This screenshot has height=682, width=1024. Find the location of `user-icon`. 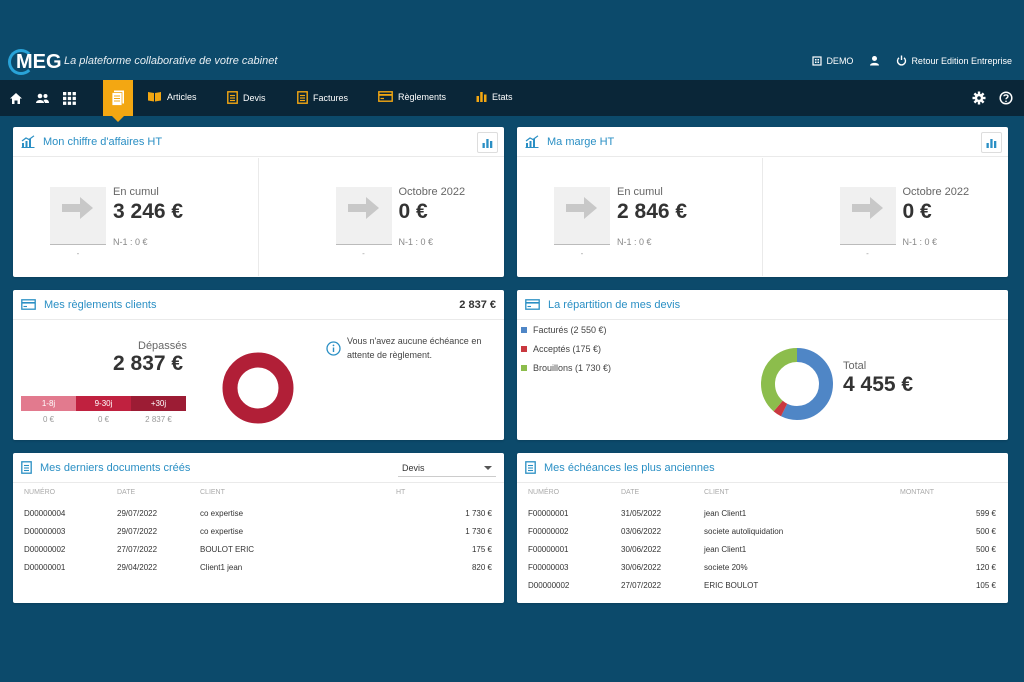

user-icon is located at coordinates (875, 61).